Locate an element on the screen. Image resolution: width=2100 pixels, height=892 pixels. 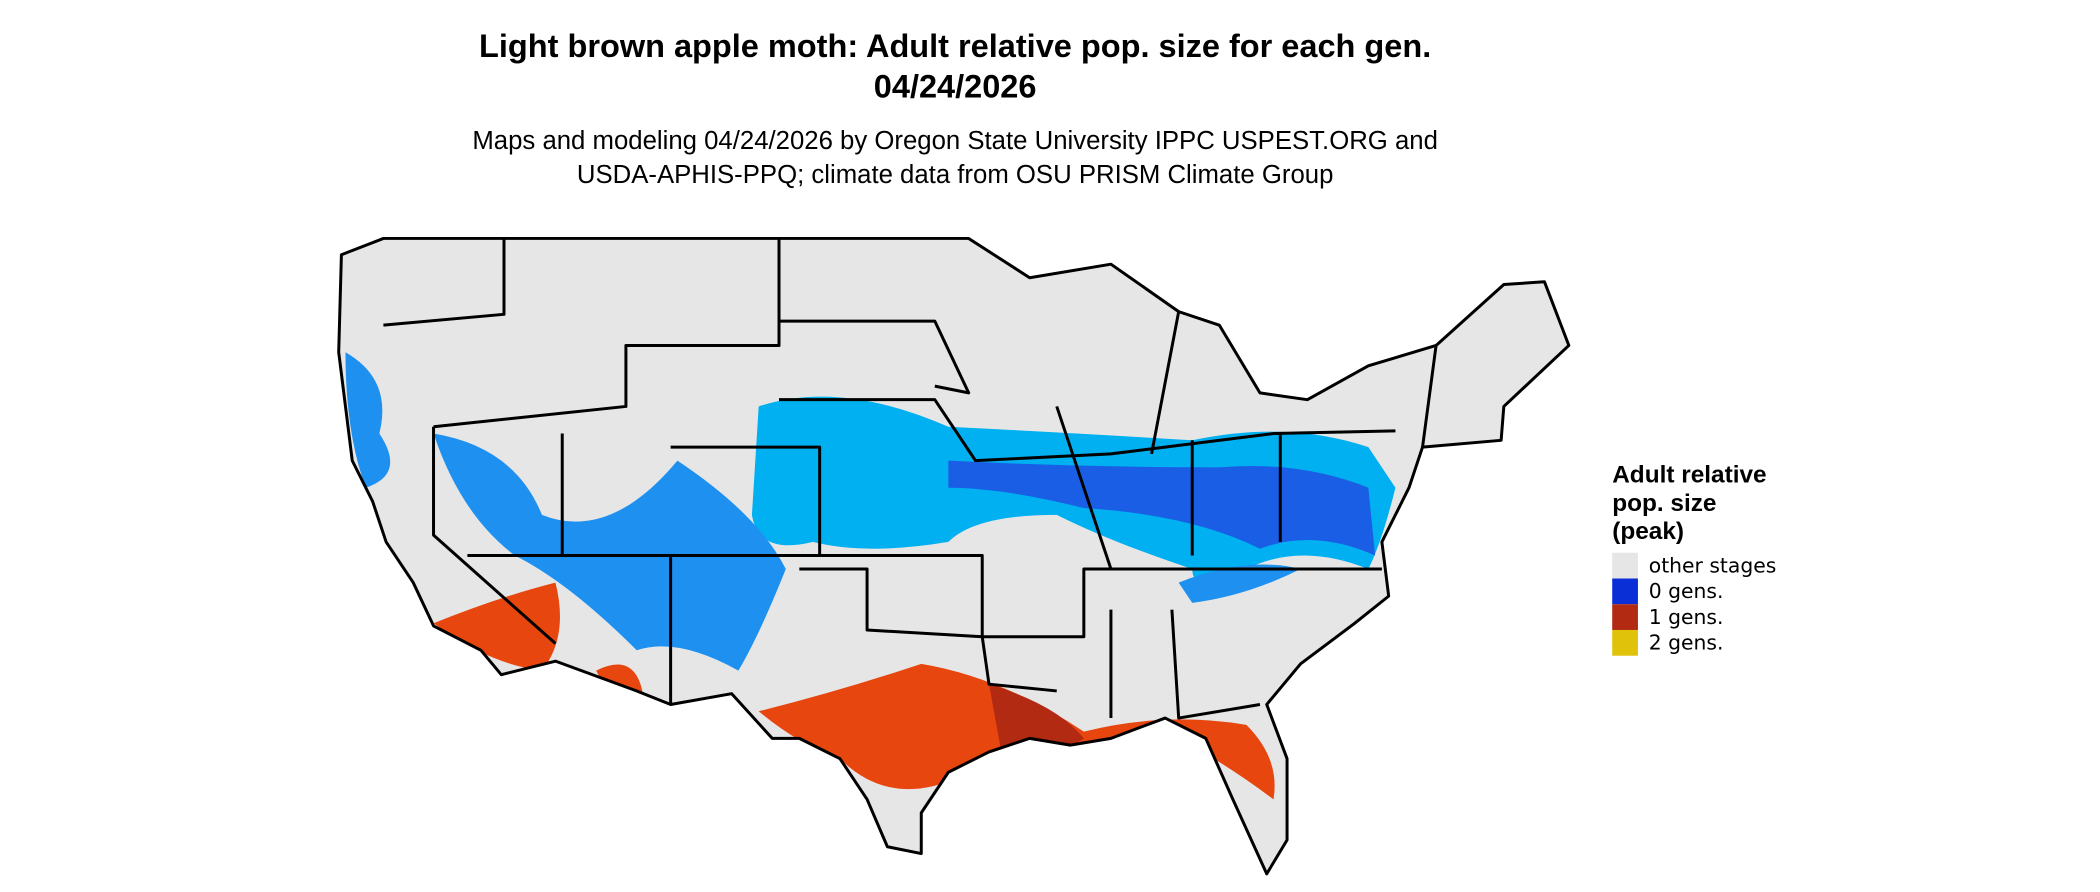
blue-area-west is located at coordinates (609, 552).